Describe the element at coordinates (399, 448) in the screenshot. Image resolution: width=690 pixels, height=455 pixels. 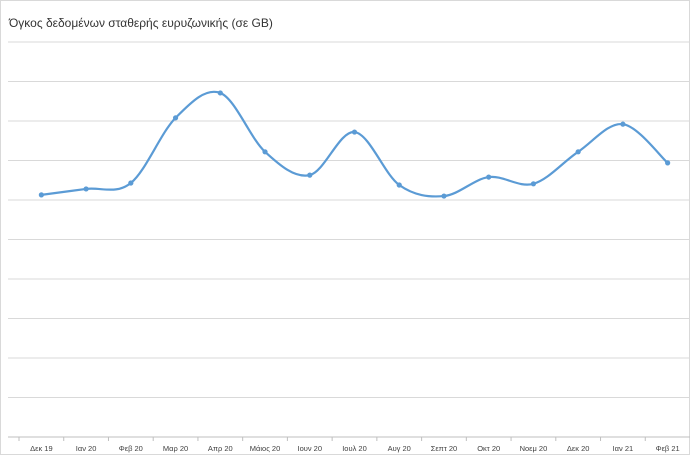
I see `x-tick-label: Αυγ 20` at that location.